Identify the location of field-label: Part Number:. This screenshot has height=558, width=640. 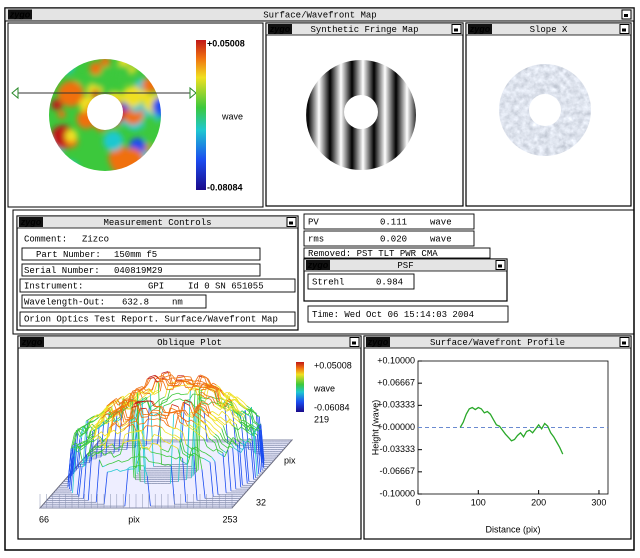
(68, 255).